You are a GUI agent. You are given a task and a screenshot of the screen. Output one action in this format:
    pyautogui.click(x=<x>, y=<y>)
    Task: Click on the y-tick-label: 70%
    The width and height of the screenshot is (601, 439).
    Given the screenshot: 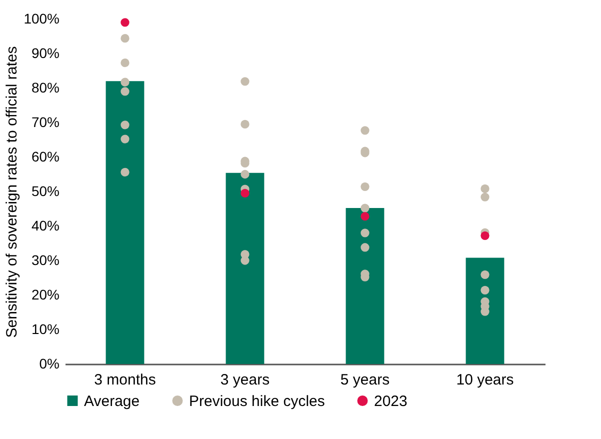 What is the action you would take?
    pyautogui.click(x=45, y=122)
    